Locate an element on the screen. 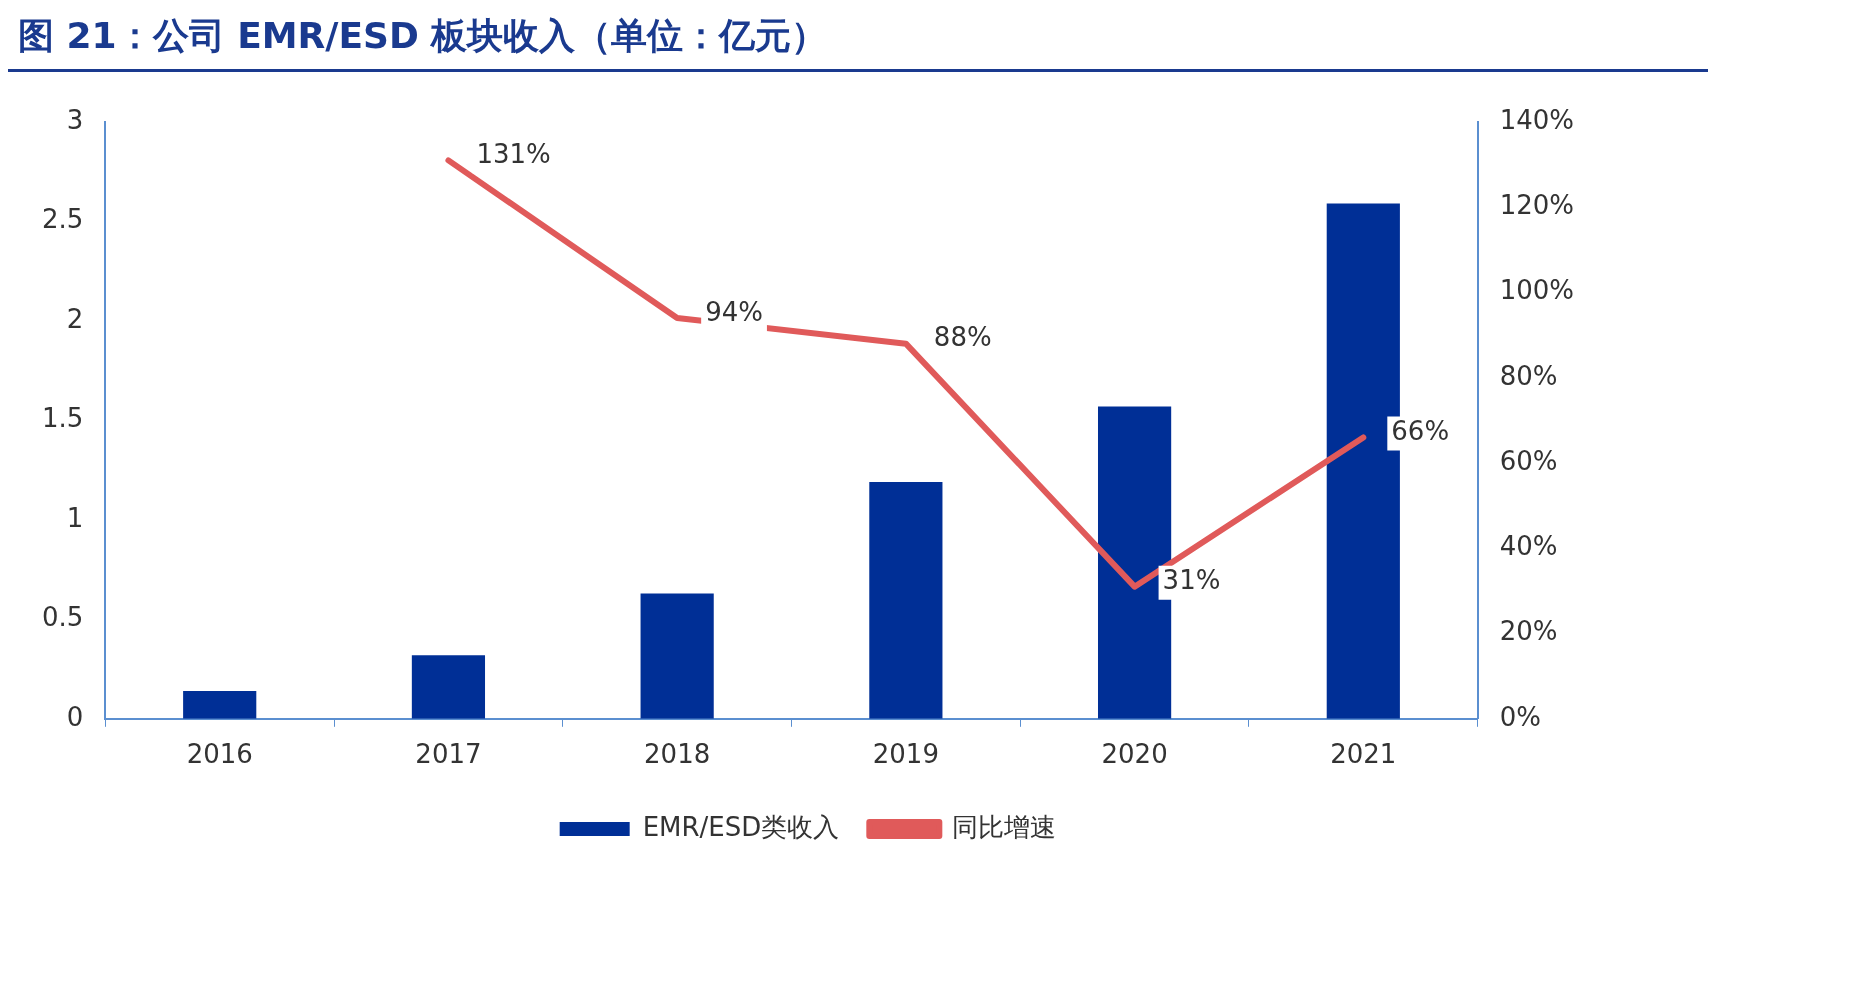  y-tick-label: 1.5 is located at coordinates (62, 418).